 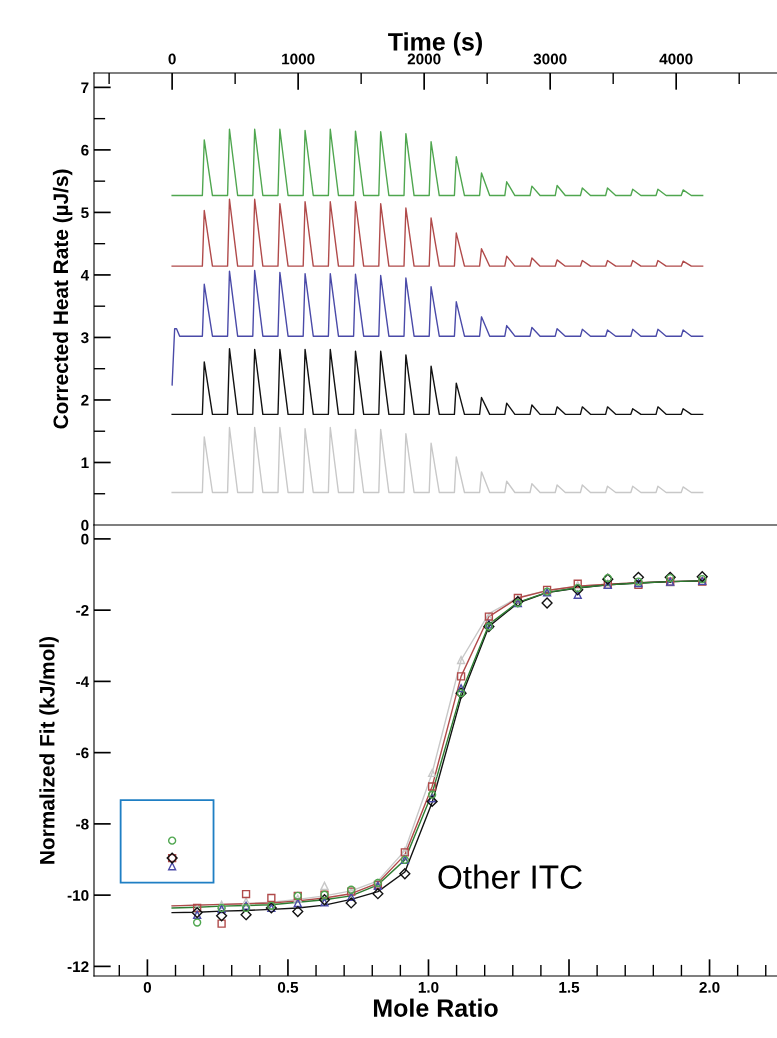 I want to click on y-tick-label: -8, so click(x=82, y=824).